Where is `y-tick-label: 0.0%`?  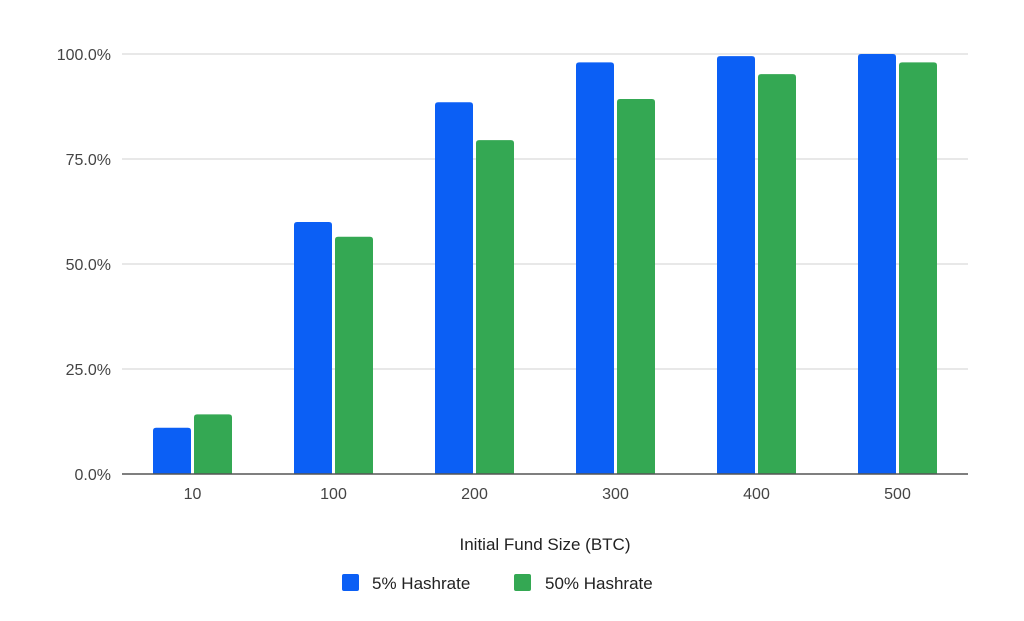 y-tick-label: 0.0% is located at coordinates (93, 475).